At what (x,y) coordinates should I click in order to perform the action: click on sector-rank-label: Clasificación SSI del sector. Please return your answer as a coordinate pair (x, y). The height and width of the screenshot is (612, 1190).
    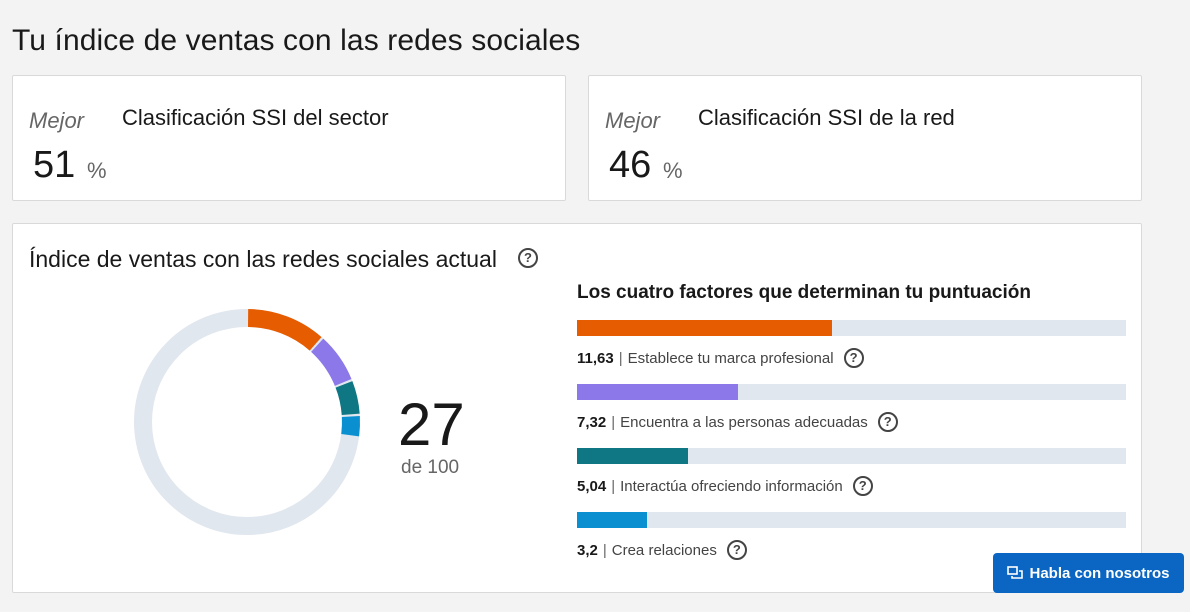
    Looking at the image, I should click on (255, 117).